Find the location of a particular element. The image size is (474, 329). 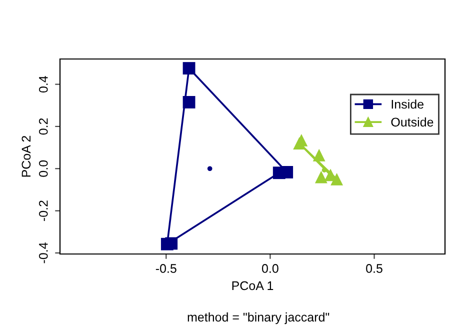

y-tick-label: 0.4 is located at coordinates (43, 84).